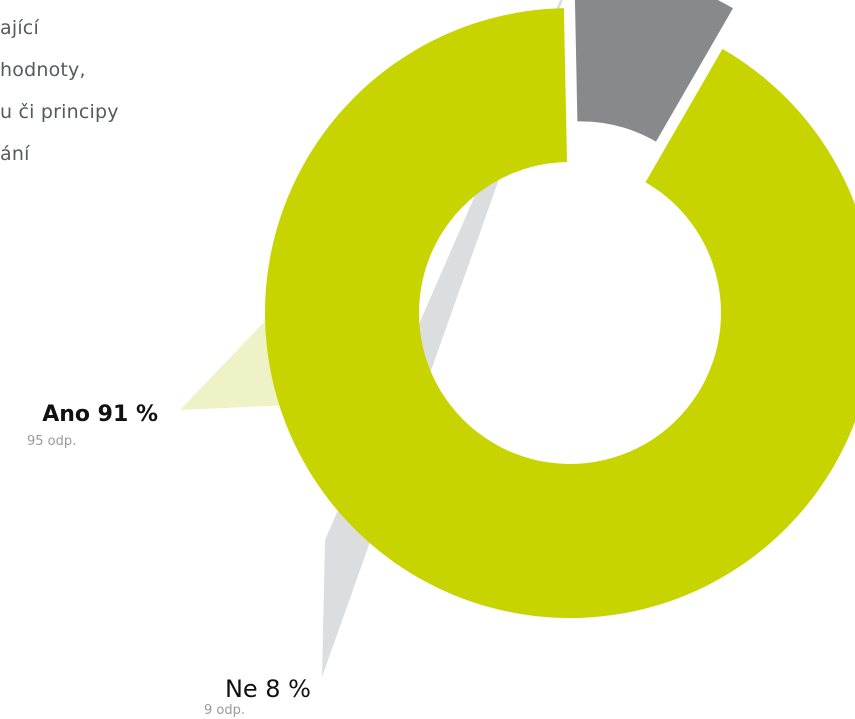 The height and width of the screenshot is (719, 855). I want to click on label-ano: Ano 91 %, so click(100, 414).